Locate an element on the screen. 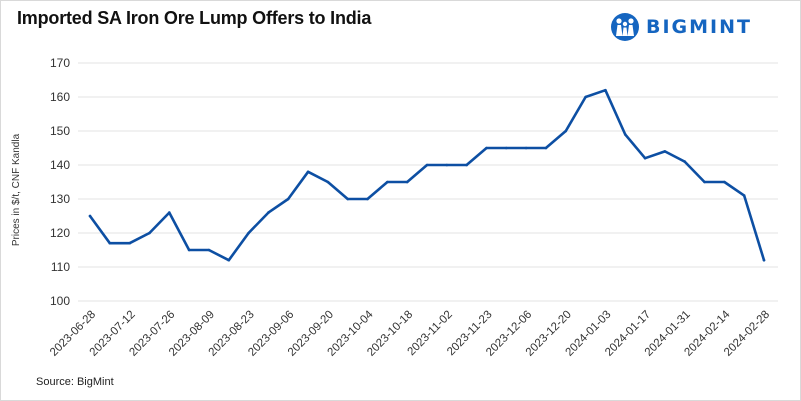 Image resolution: width=801 pixels, height=401 pixels. bigmint-logo: BIGMINT is located at coordinates (681, 27).